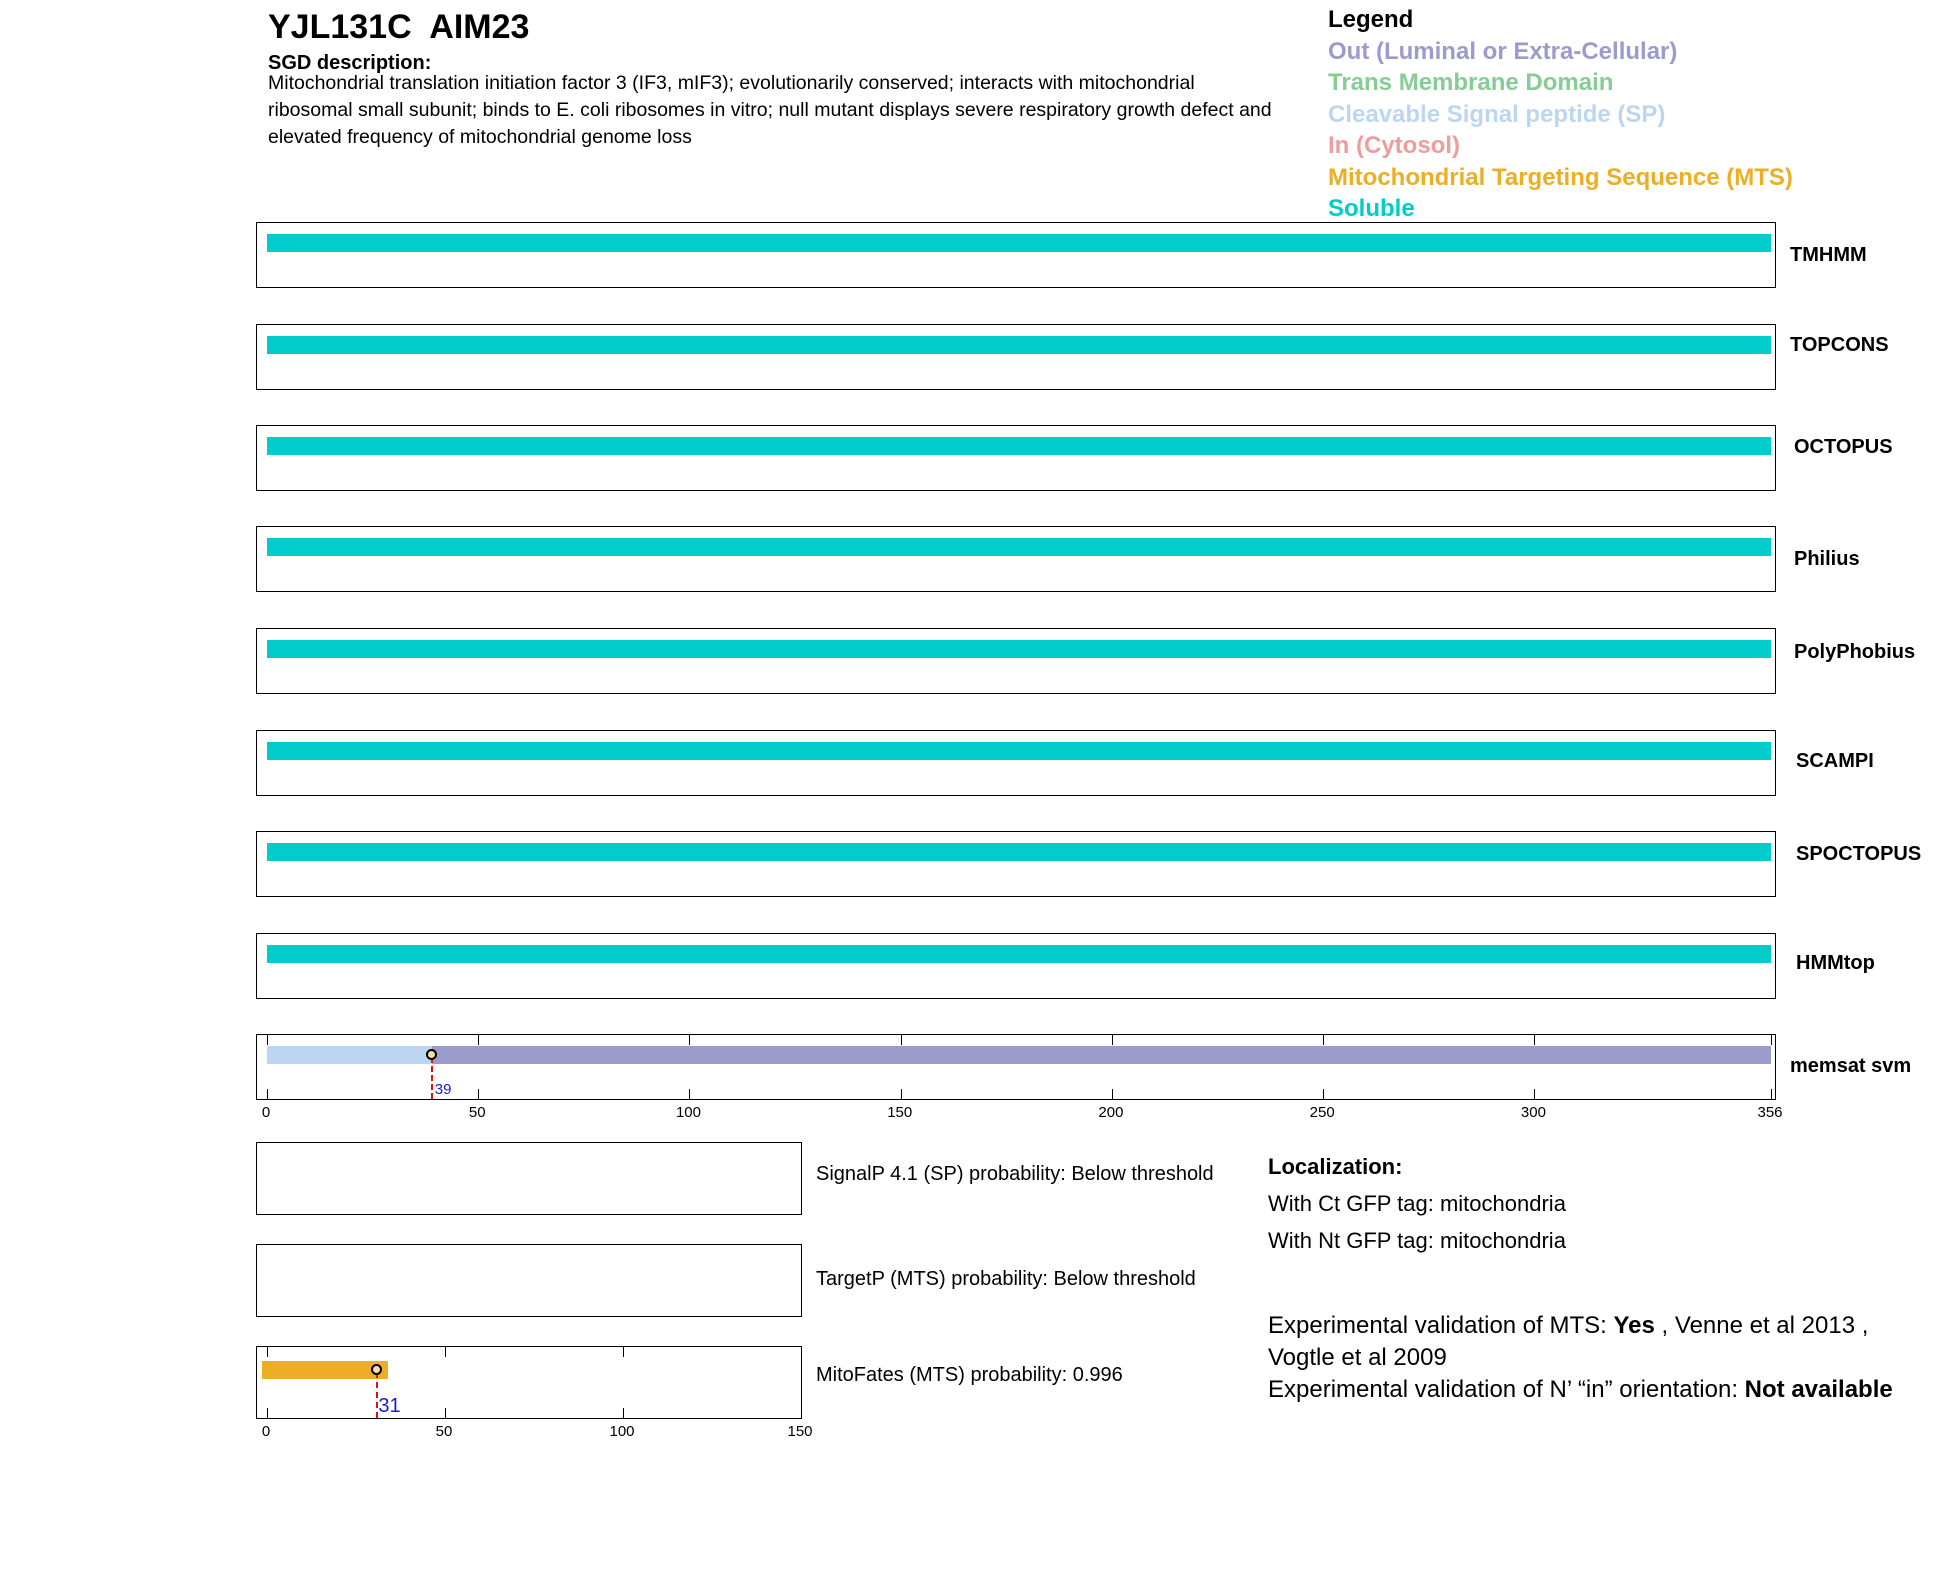 This screenshot has height=1573, width=1950. Describe the element at coordinates (349, 1055) in the screenshot. I see `segment-cleavable-signal-peptide-sp` at that location.